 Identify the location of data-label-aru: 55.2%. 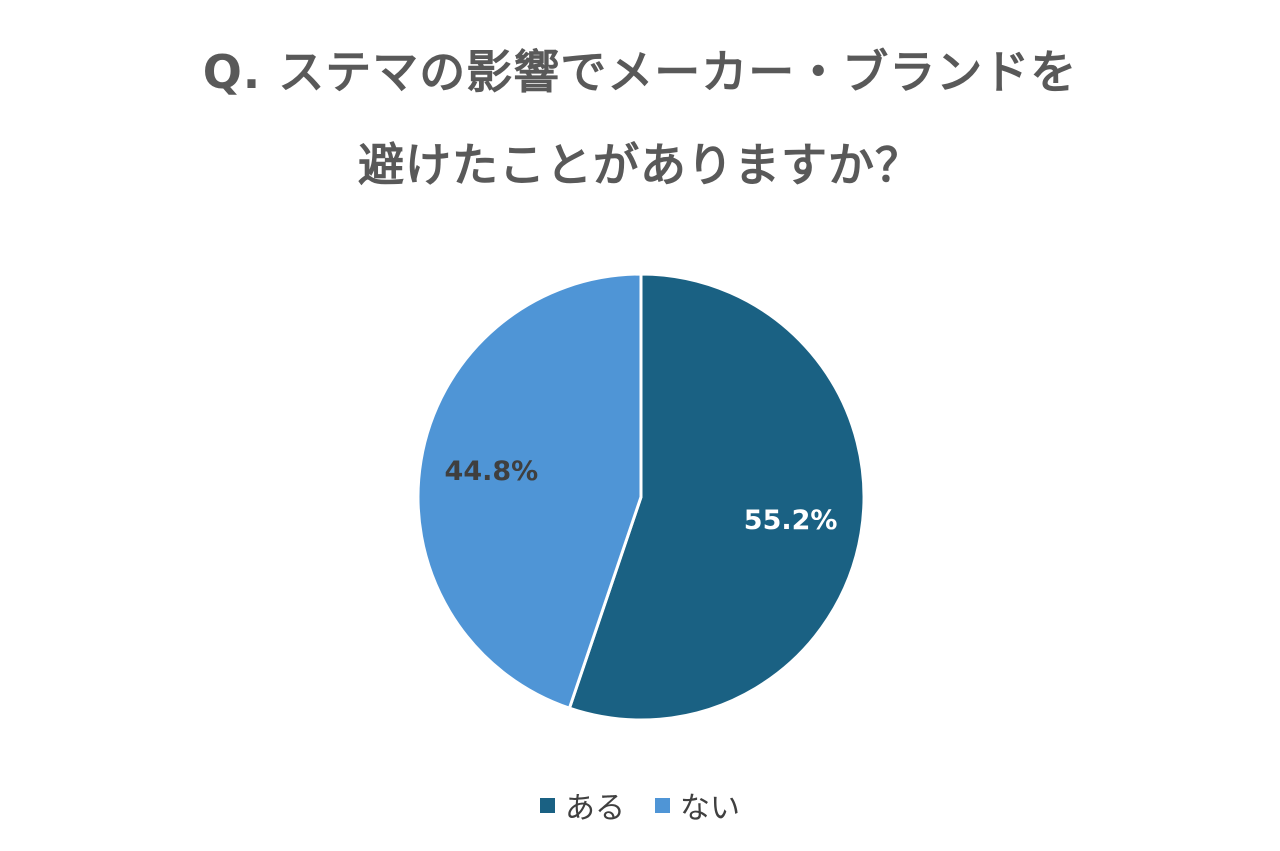
(791, 520).